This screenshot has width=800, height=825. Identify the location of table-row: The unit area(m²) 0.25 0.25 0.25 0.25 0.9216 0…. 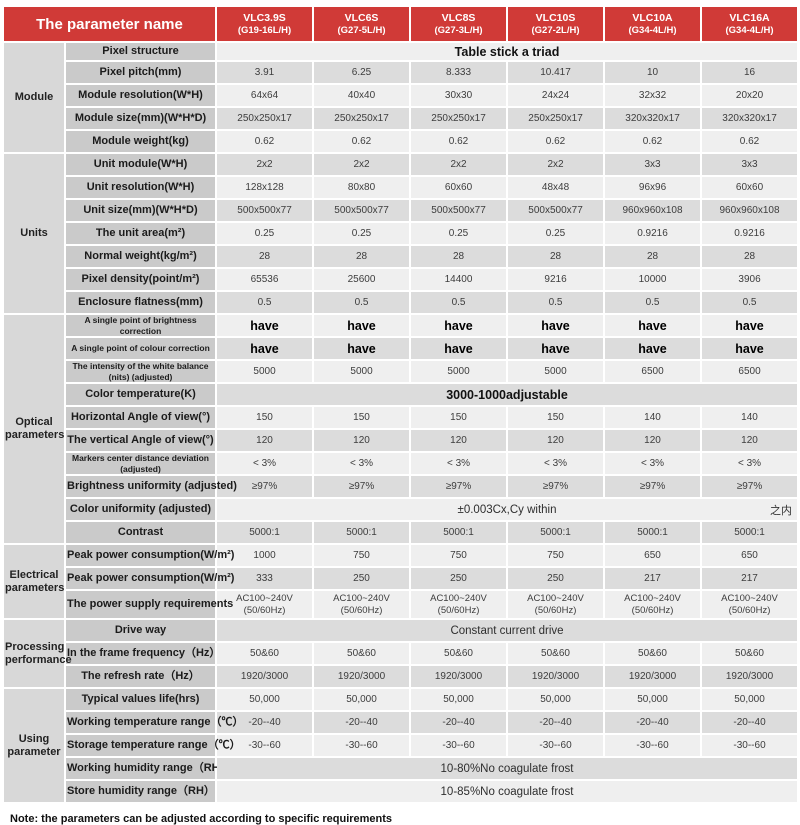
(401, 233).